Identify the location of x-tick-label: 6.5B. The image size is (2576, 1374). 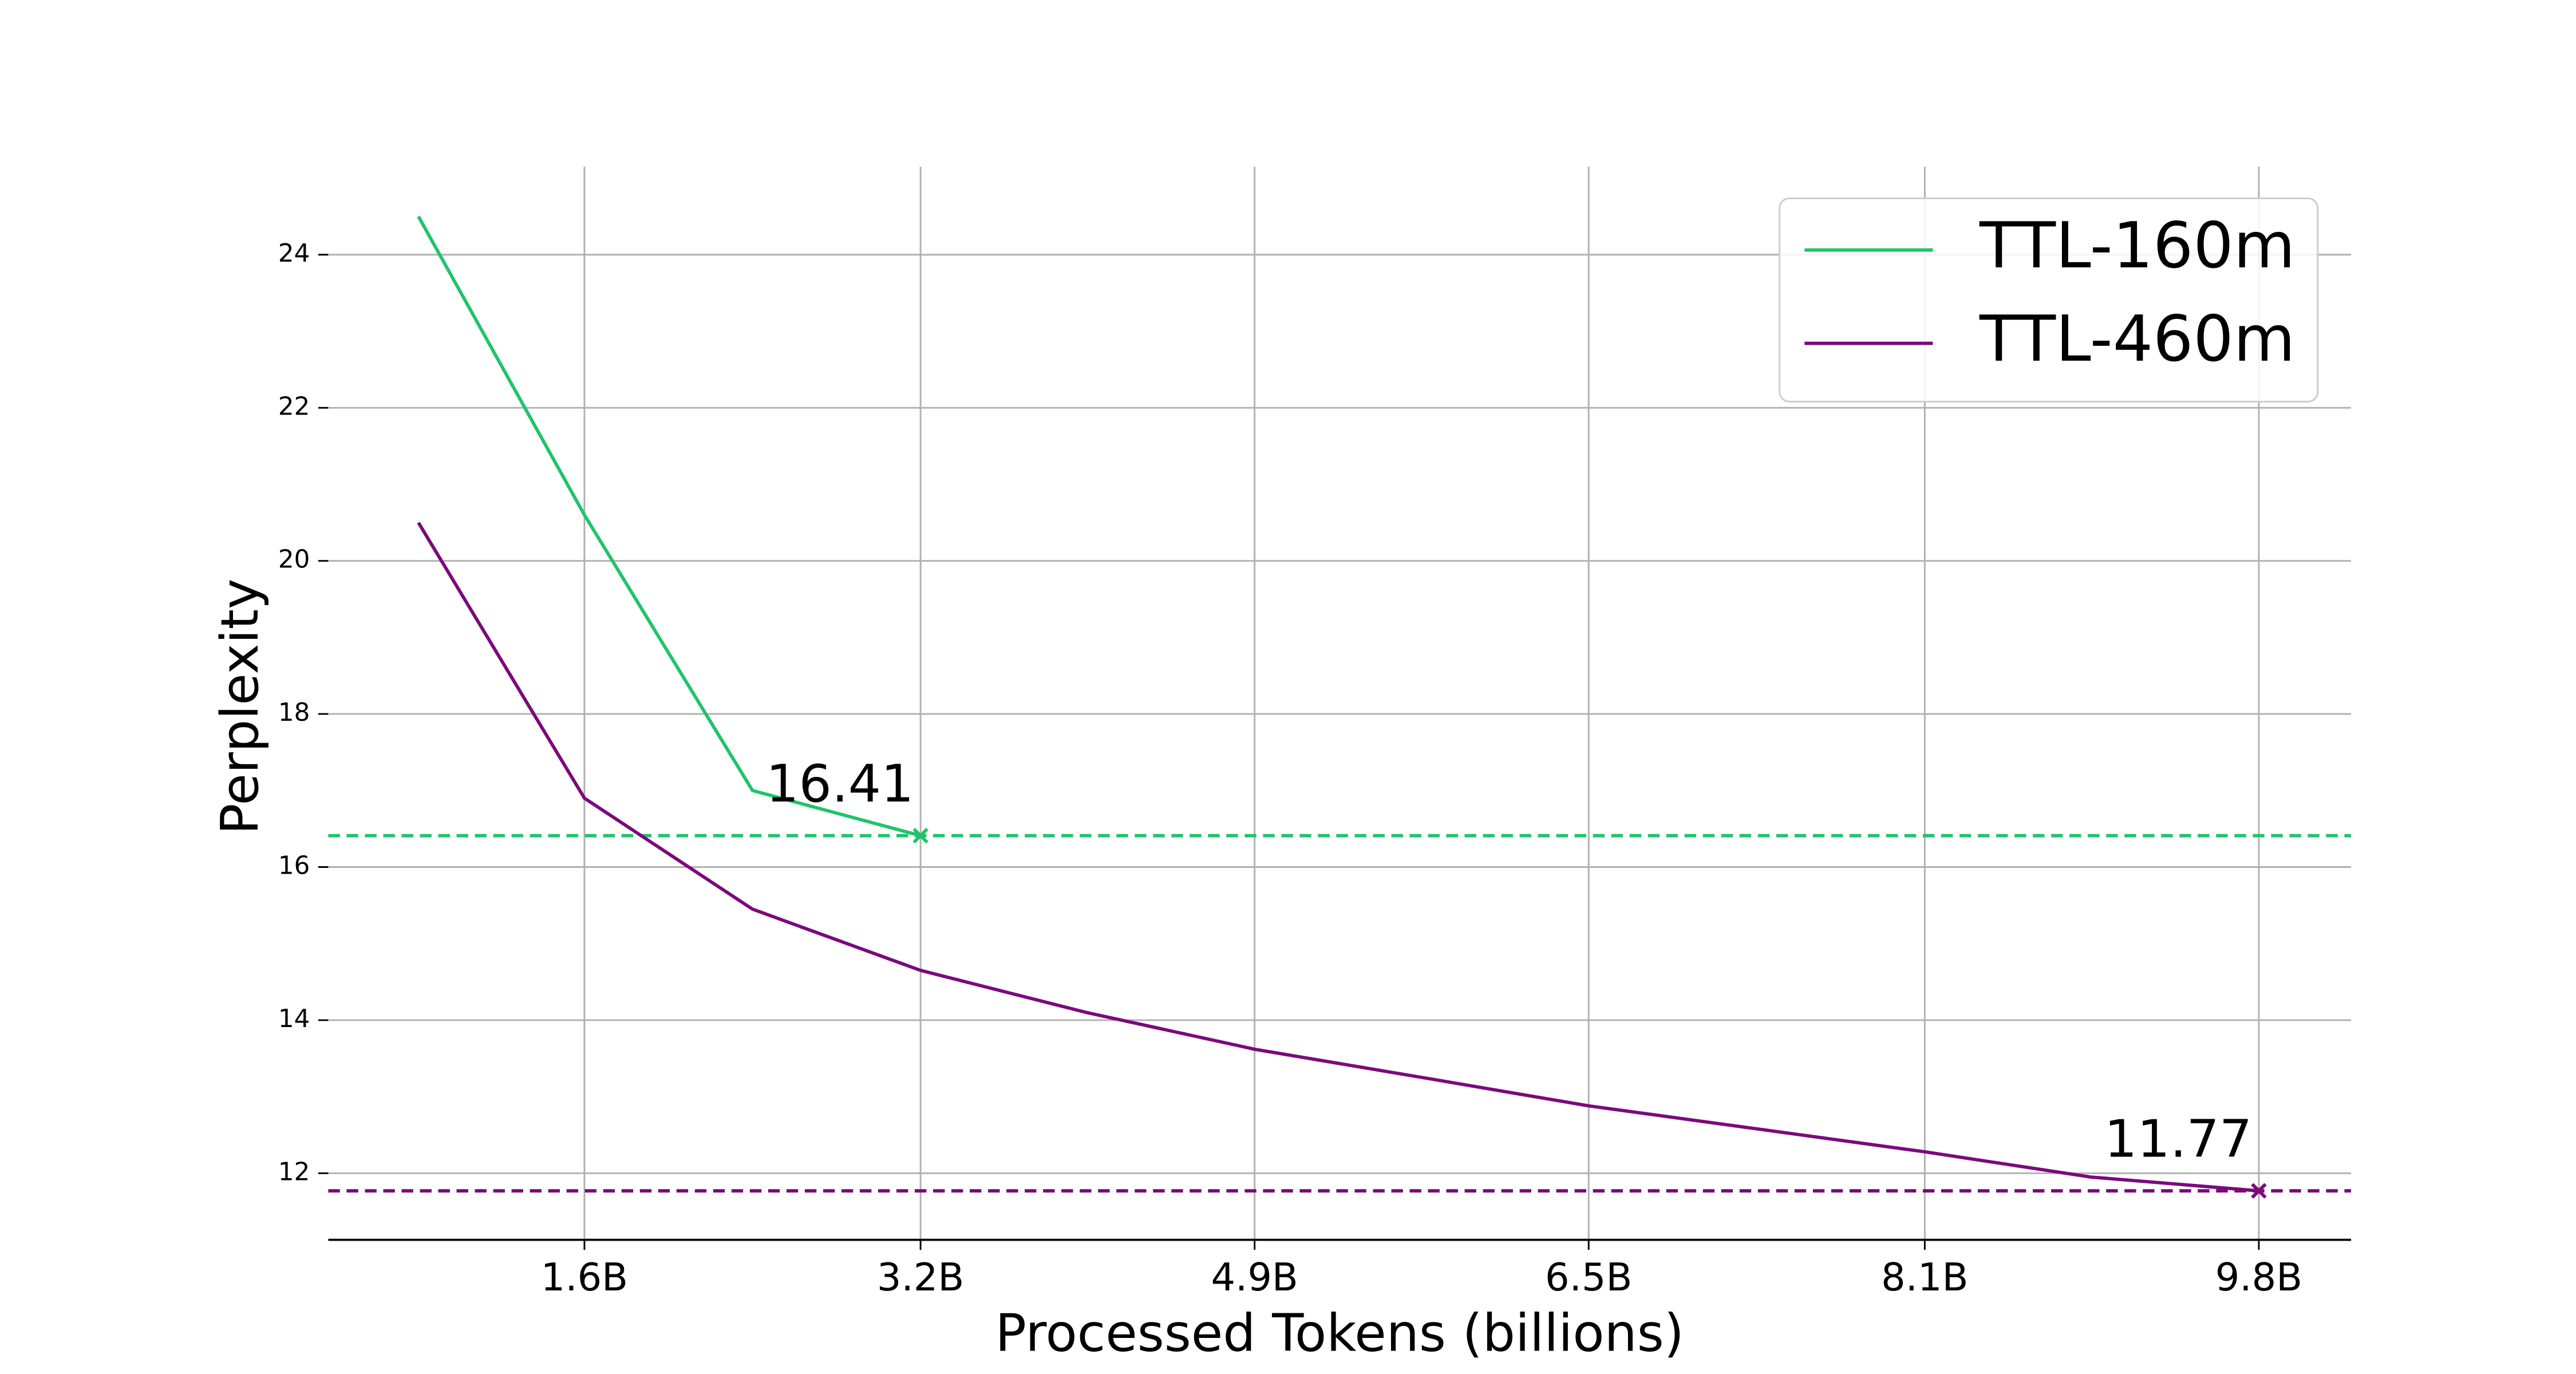
(1588, 1278).